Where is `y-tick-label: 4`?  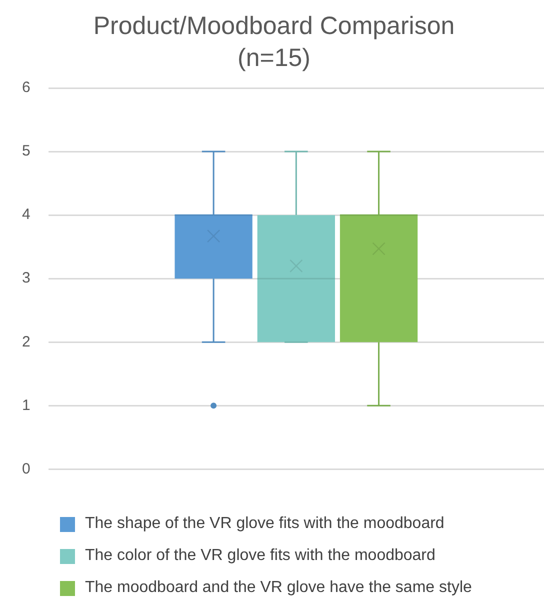
y-tick-label: 4 is located at coordinates (26, 215).